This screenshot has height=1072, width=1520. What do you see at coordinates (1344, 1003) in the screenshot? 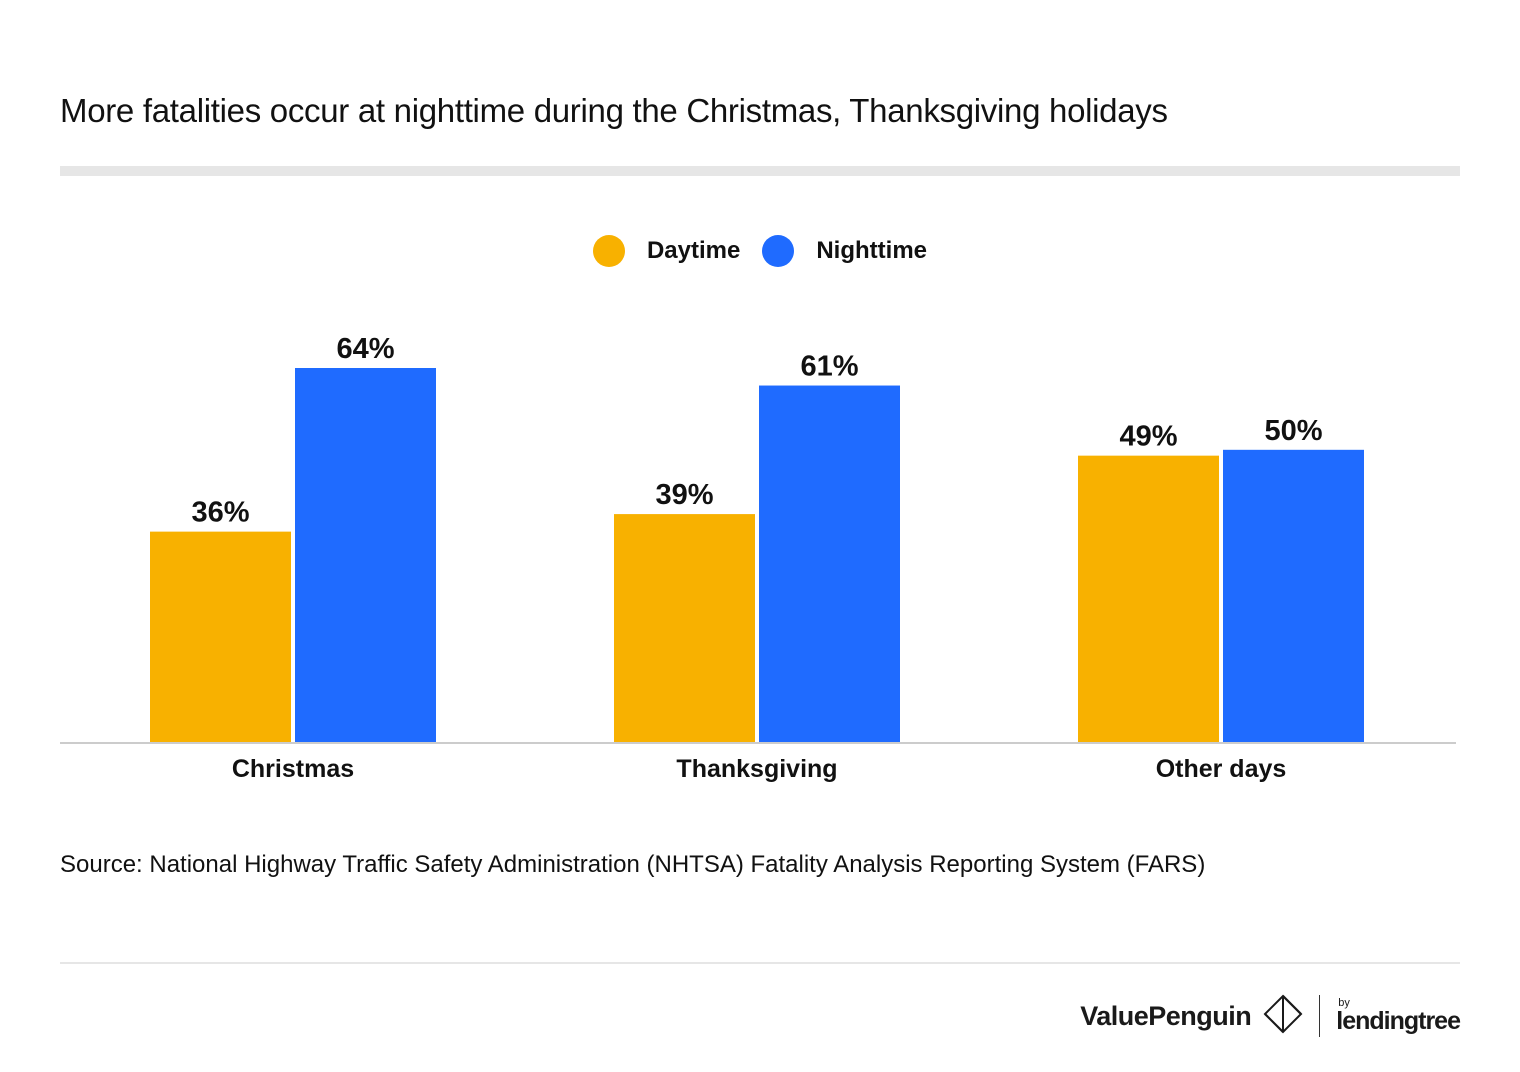
I see `lendingtree-by-text: by` at bounding box center [1344, 1003].